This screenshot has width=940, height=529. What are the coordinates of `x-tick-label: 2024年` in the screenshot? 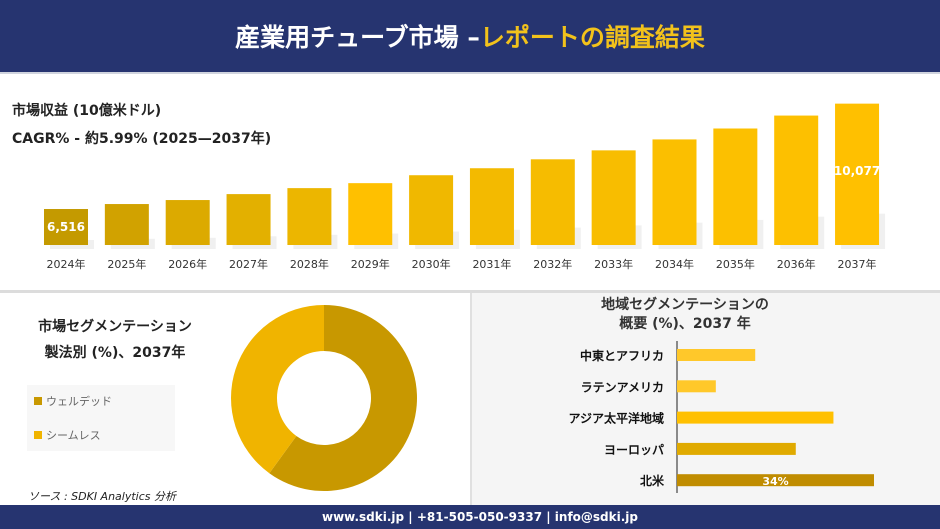 It's located at (66, 264).